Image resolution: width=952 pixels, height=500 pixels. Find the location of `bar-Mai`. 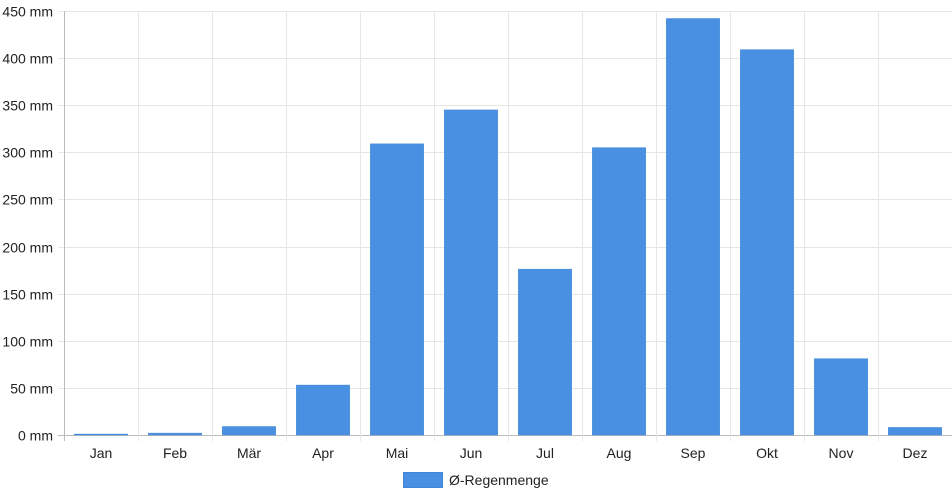

bar-Mai is located at coordinates (397, 289).